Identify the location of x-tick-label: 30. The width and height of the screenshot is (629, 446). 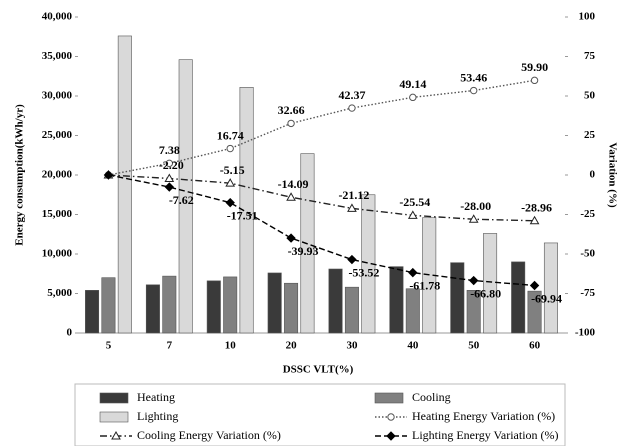
(352, 346).